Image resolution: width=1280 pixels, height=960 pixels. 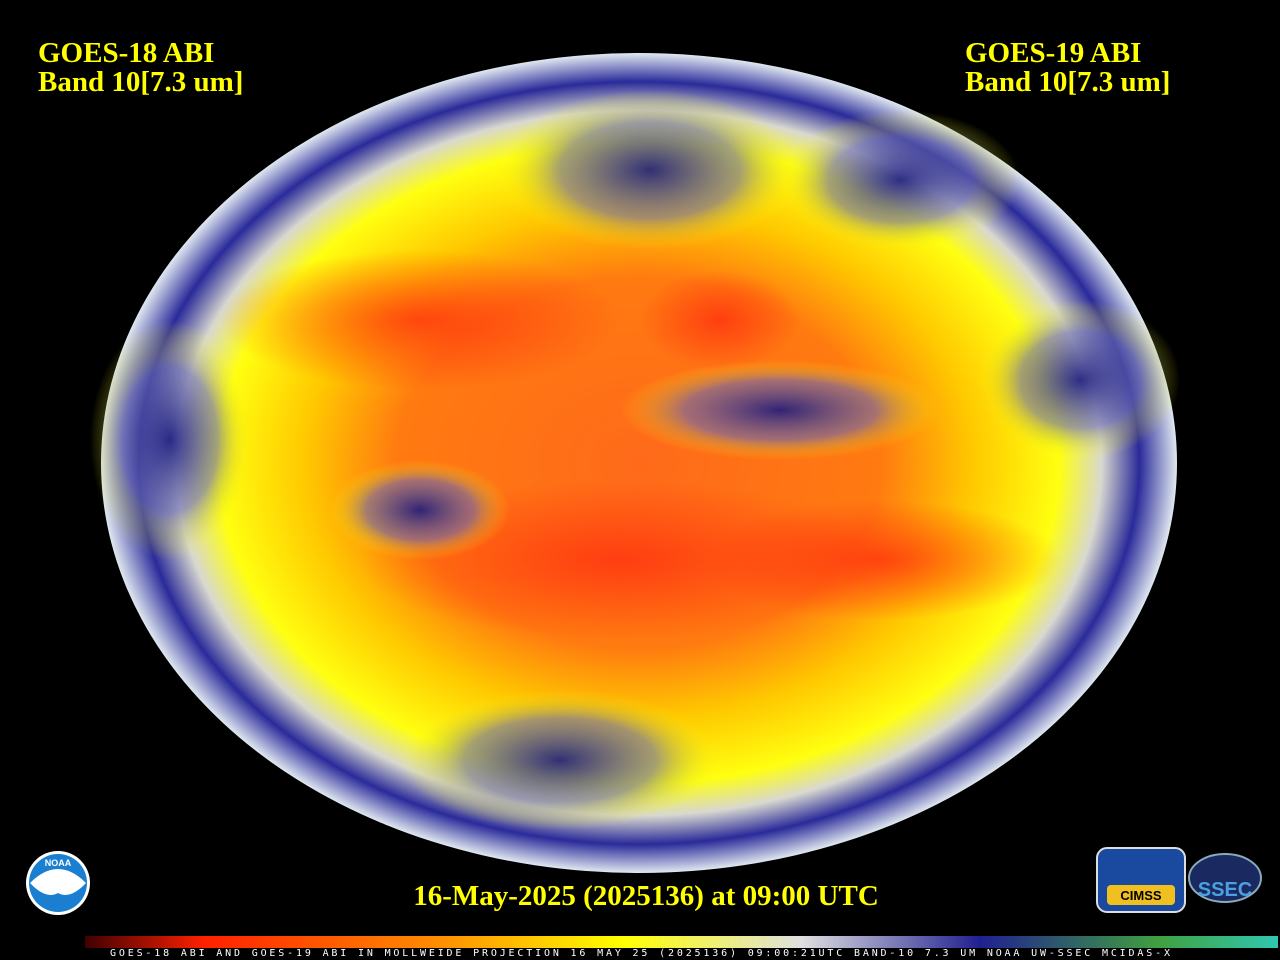 What do you see at coordinates (646, 896) in the screenshot?
I see `timestamp: 16-May-2025 (2025136) at 09:00 UTC` at bounding box center [646, 896].